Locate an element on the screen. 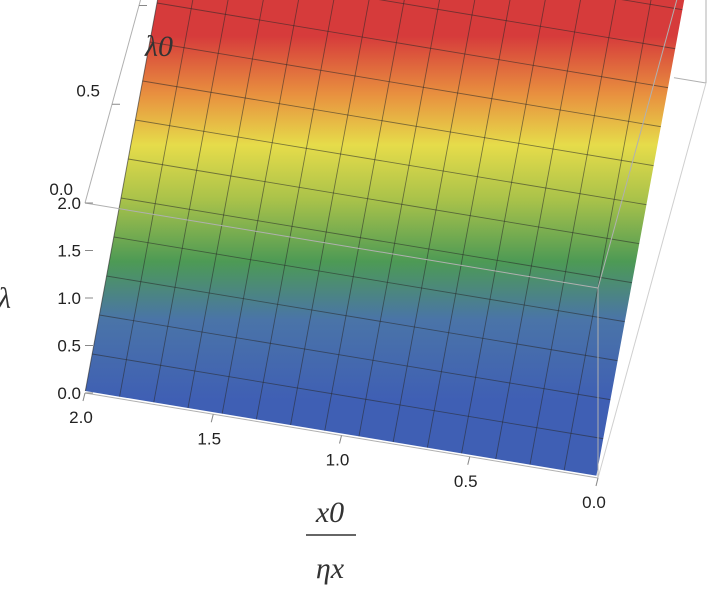 Image resolution: width=720 pixels, height=592 pixels. z-axis-label: λ is located at coordinates (5, 298).